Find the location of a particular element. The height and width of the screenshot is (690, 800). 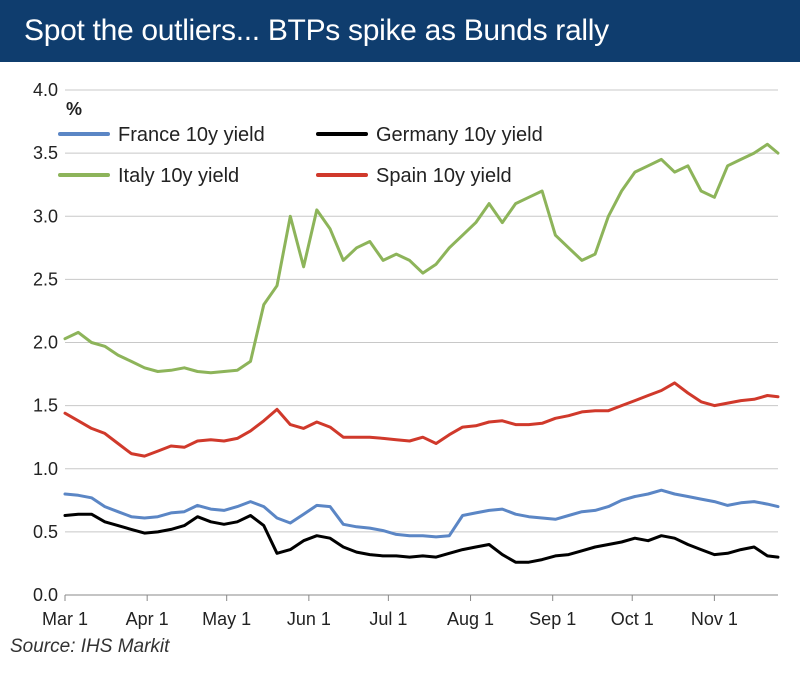

y-tick-label: 3.0 is located at coordinates (45, 216).